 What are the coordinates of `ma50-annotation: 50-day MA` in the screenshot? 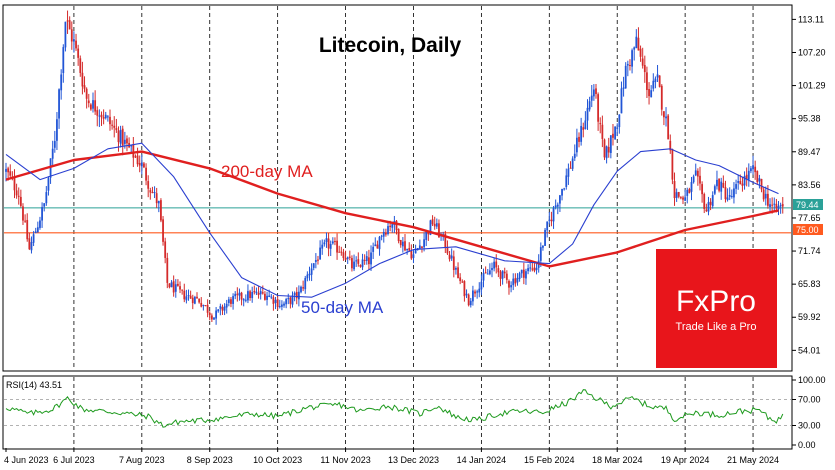 It's located at (342, 307).